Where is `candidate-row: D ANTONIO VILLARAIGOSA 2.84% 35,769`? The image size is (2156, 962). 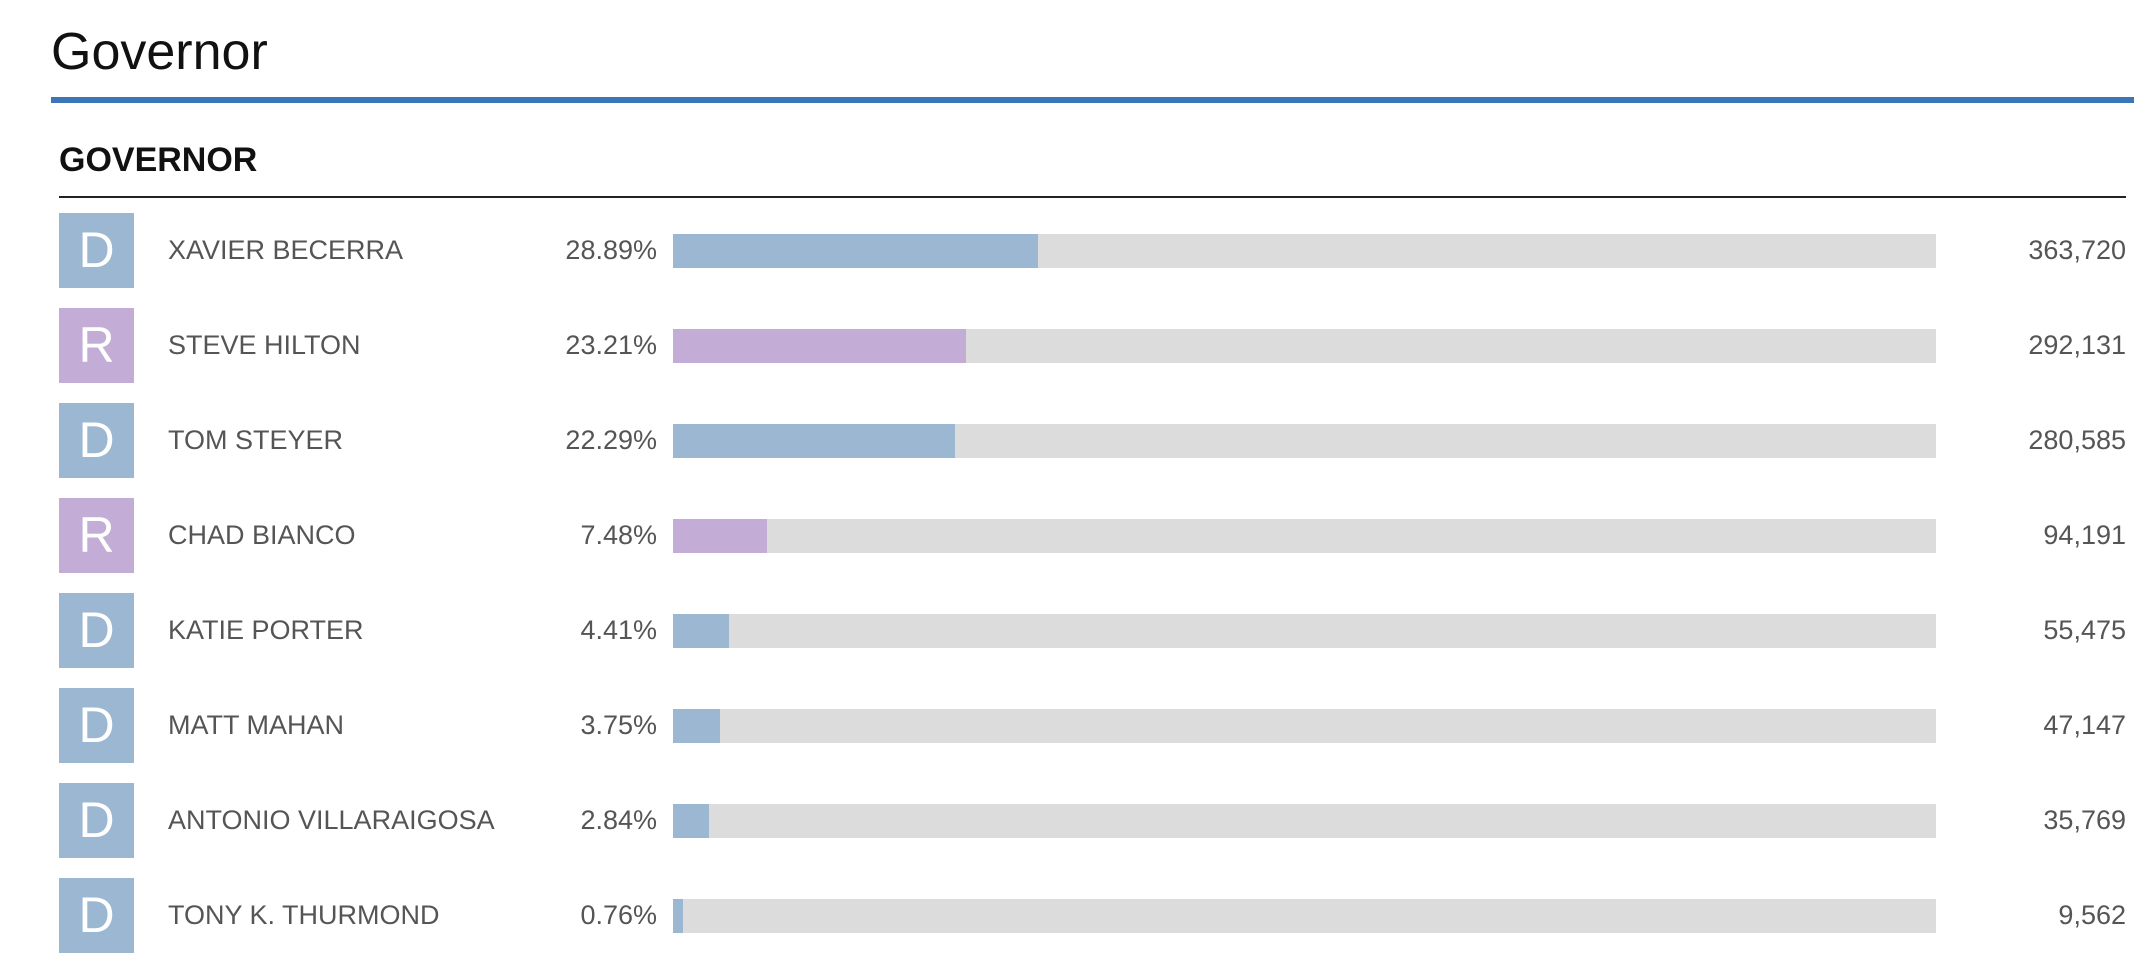
candidate-row: D ANTONIO VILLARAIGOSA 2.84% 35,769 is located at coordinates (1078, 830).